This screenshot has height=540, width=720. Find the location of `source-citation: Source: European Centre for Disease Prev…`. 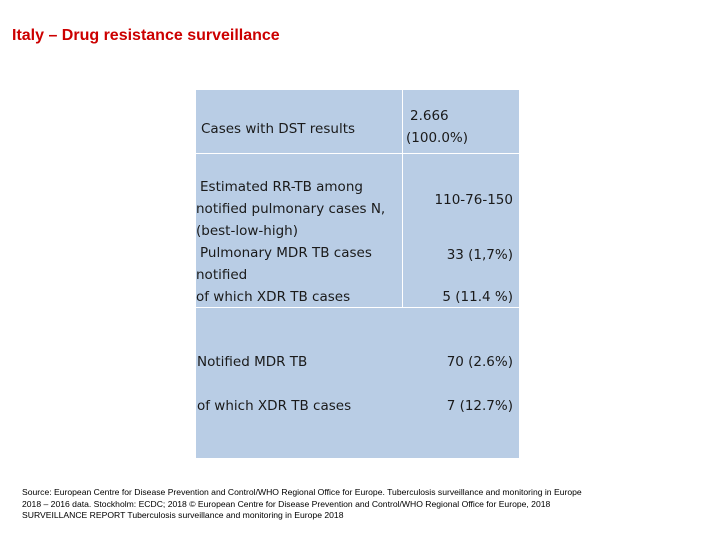

source-citation: Source: European Centre for Disease Prev… is located at coordinates (362, 504).